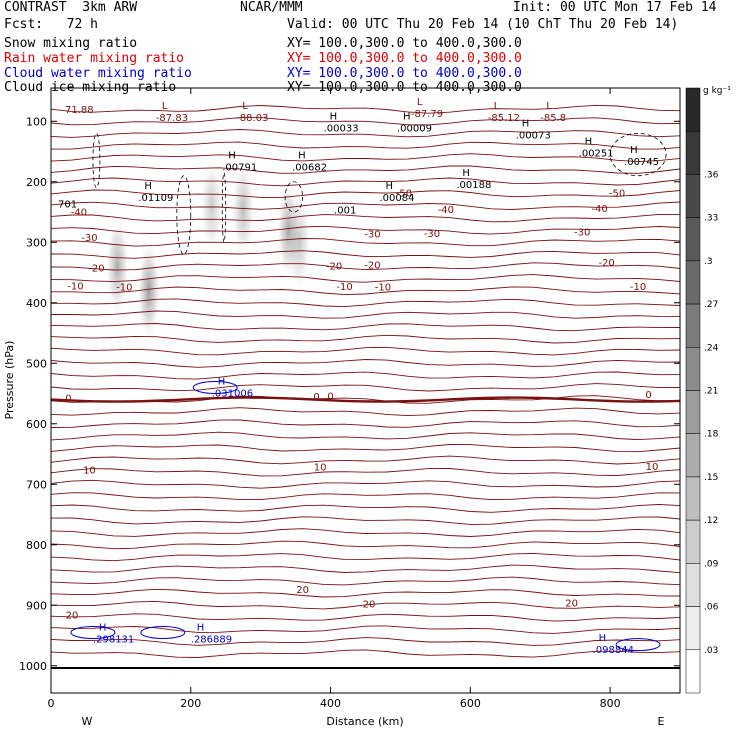 This screenshot has height=740, width=740. What do you see at coordinates (533, 136) in the screenshot?
I see `extremum-value: .00073` at bounding box center [533, 136].